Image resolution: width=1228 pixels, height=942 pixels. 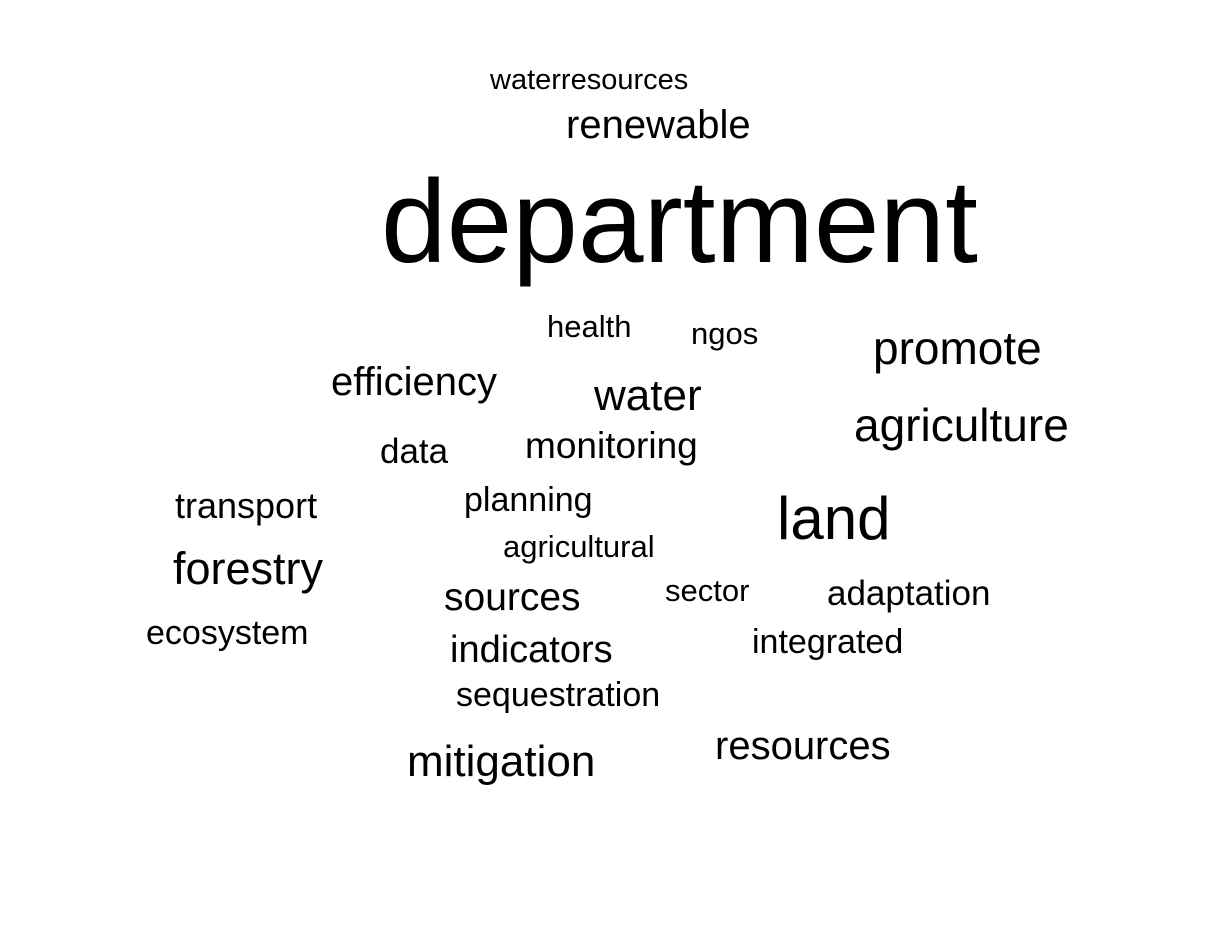 What do you see at coordinates (658, 125) in the screenshot?
I see `word-renewable: renewable` at bounding box center [658, 125].